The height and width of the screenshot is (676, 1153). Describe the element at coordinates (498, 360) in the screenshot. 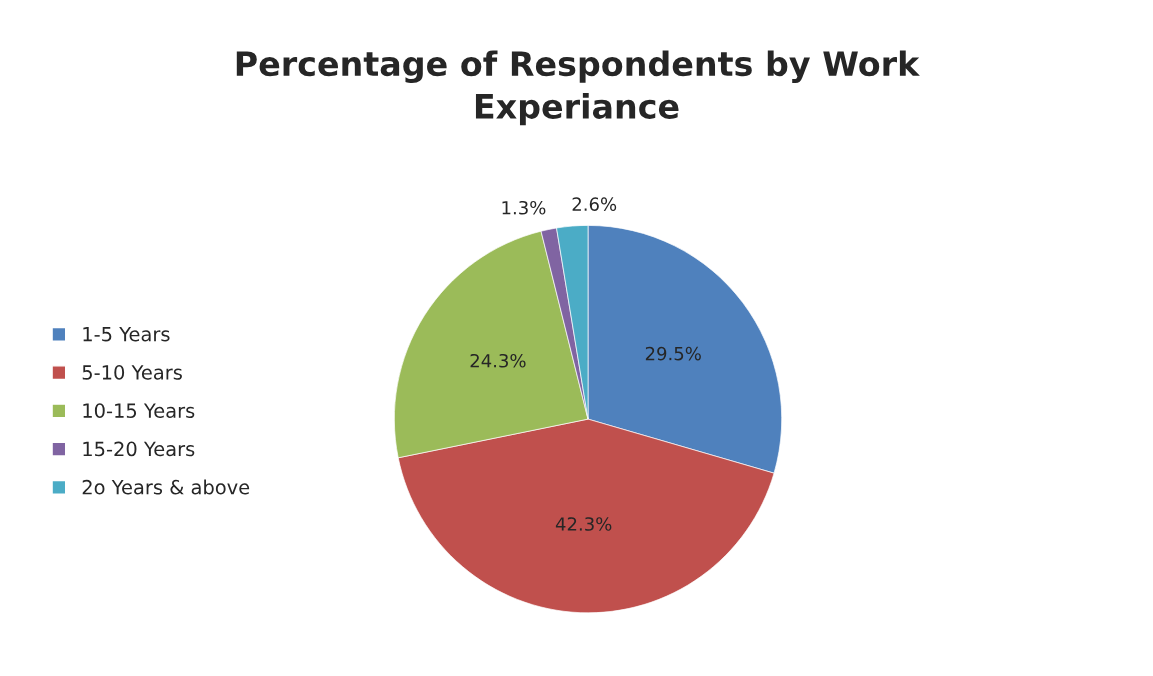

I see `data-label: 24.3%` at that location.